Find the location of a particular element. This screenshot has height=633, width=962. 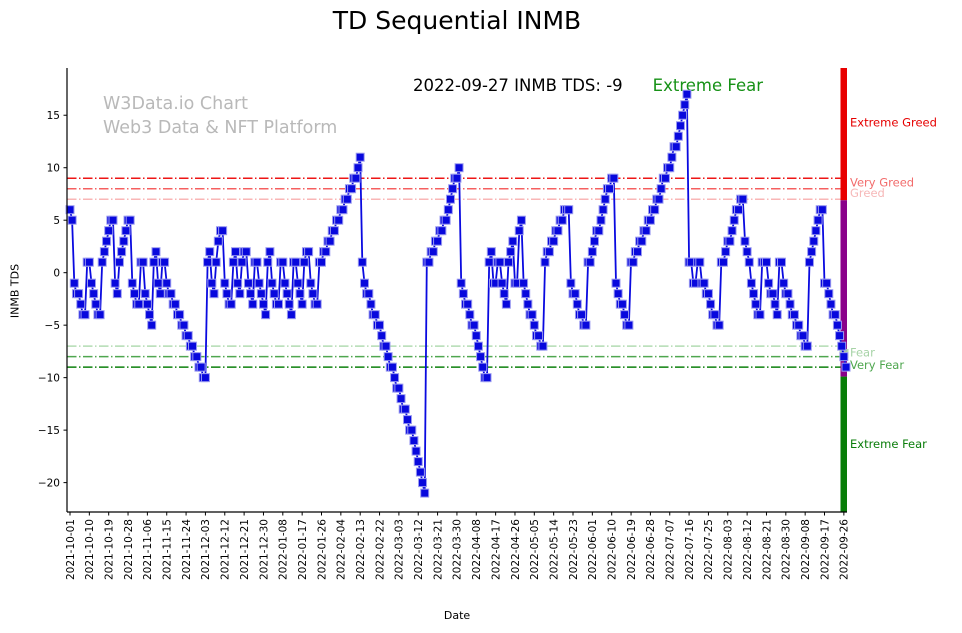

zone-label-greed: Greed is located at coordinates (867, 193).